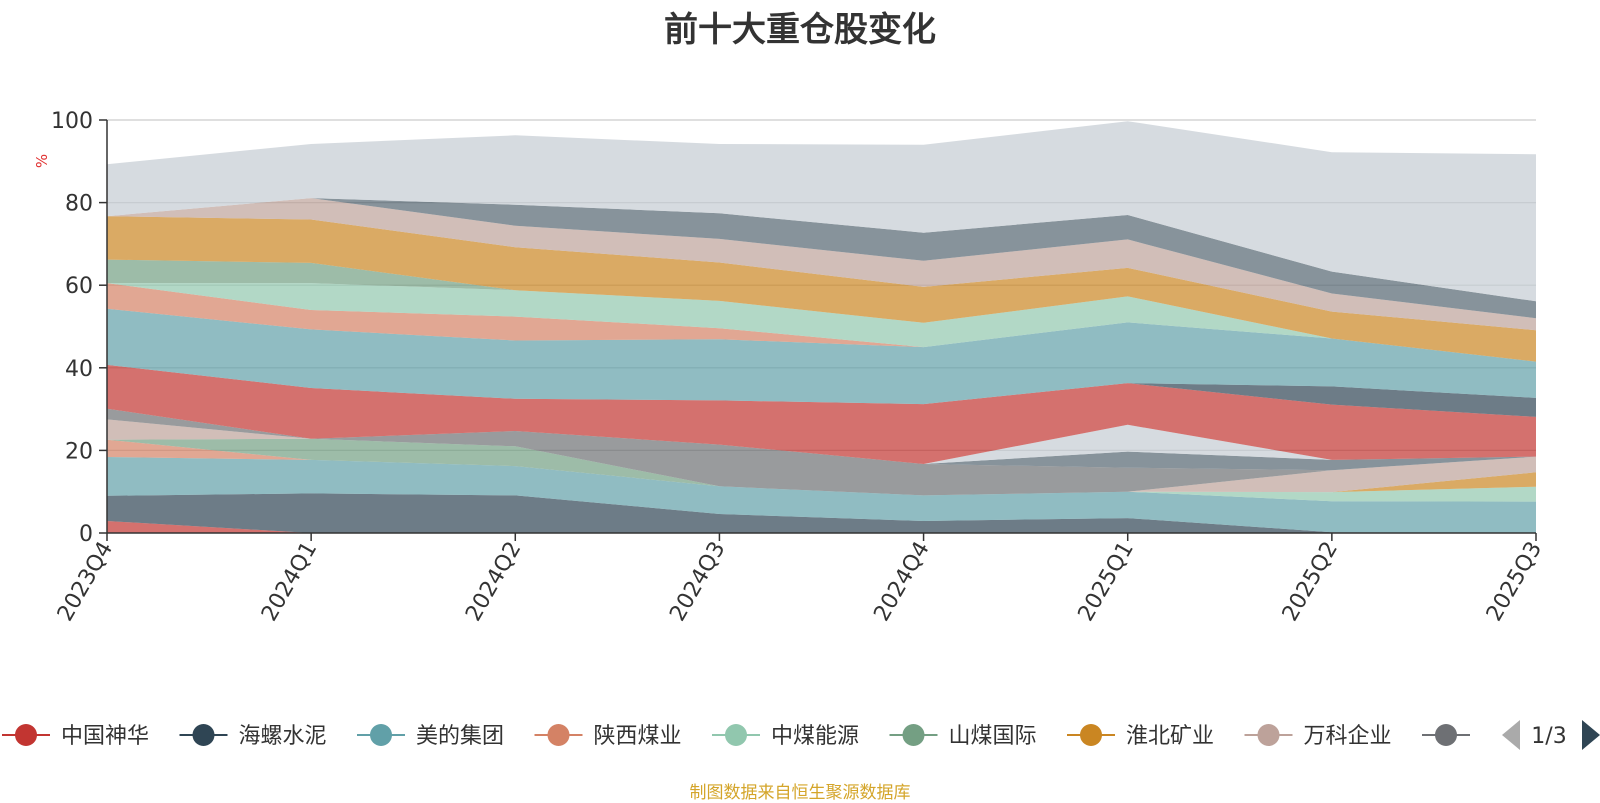  Describe the element at coordinates (1348, 736) in the screenshot. I see `legend-label: 万科企业` at that location.